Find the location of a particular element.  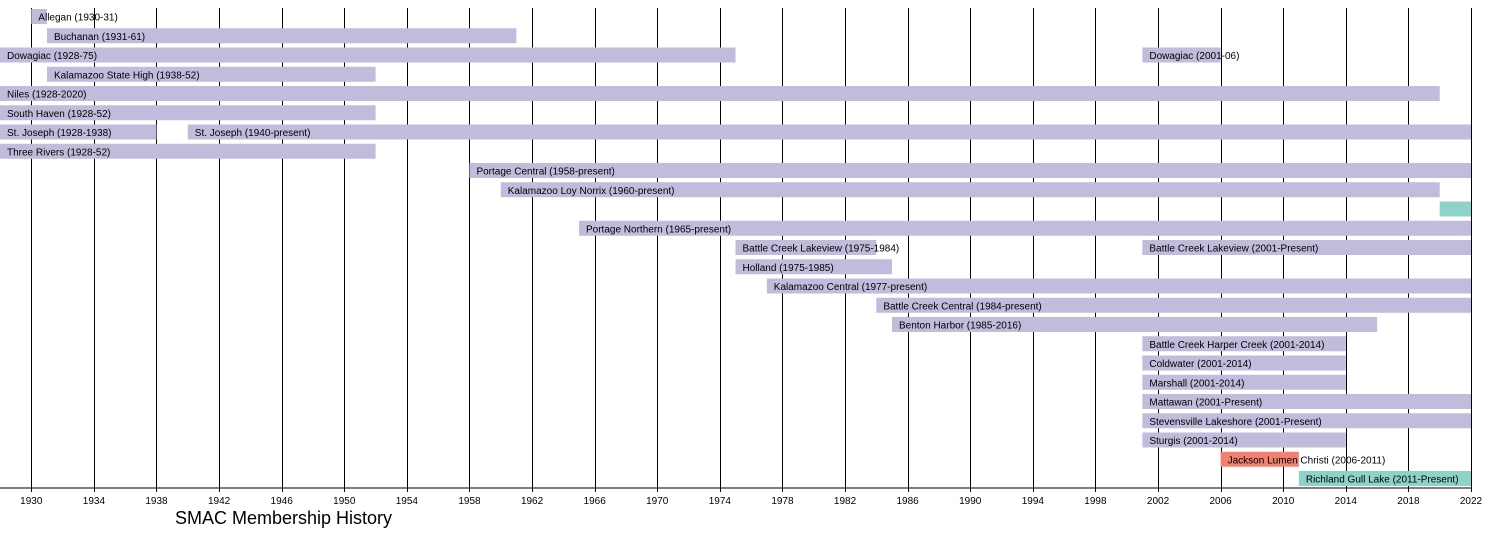

bar-label: Stevensville Lakeshore (2001-Present) is located at coordinates (1235, 422).